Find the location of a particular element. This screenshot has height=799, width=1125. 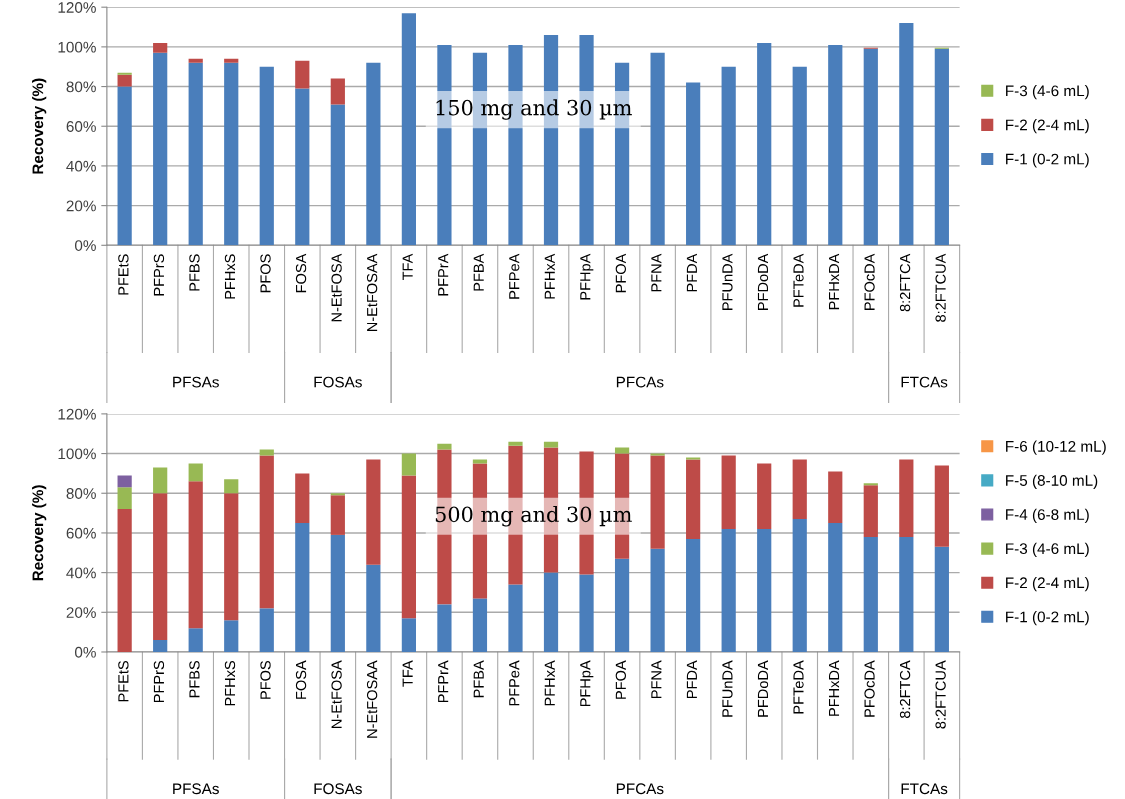

x-tick-label: PFHxA is located at coordinates (549, 276).